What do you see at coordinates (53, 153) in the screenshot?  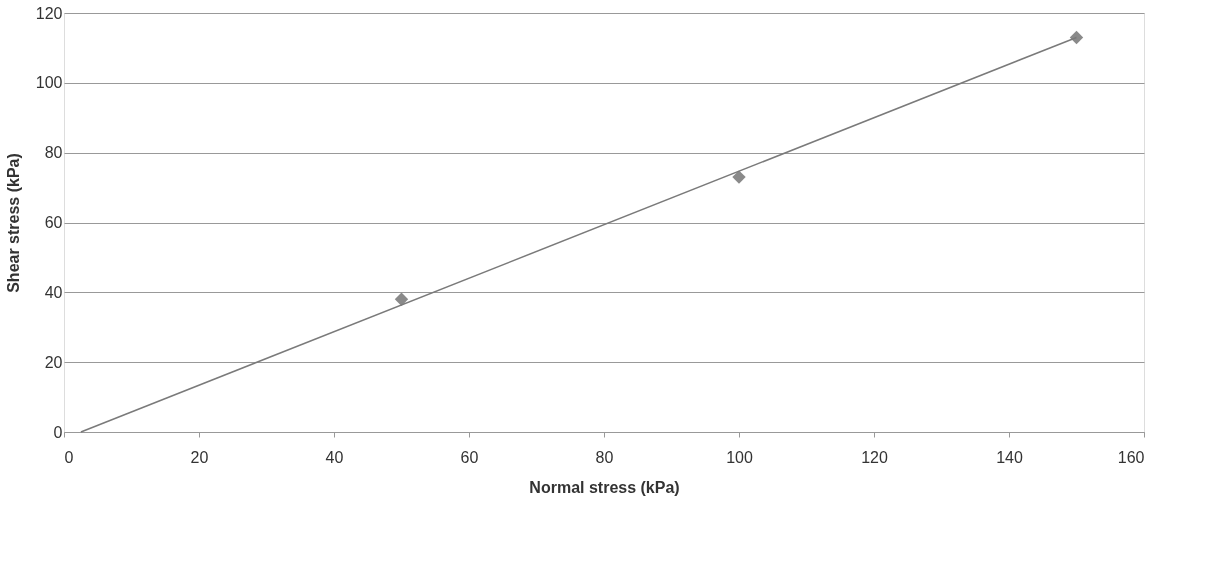 I see `y-tick-label: 80` at bounding box center [53, 153].